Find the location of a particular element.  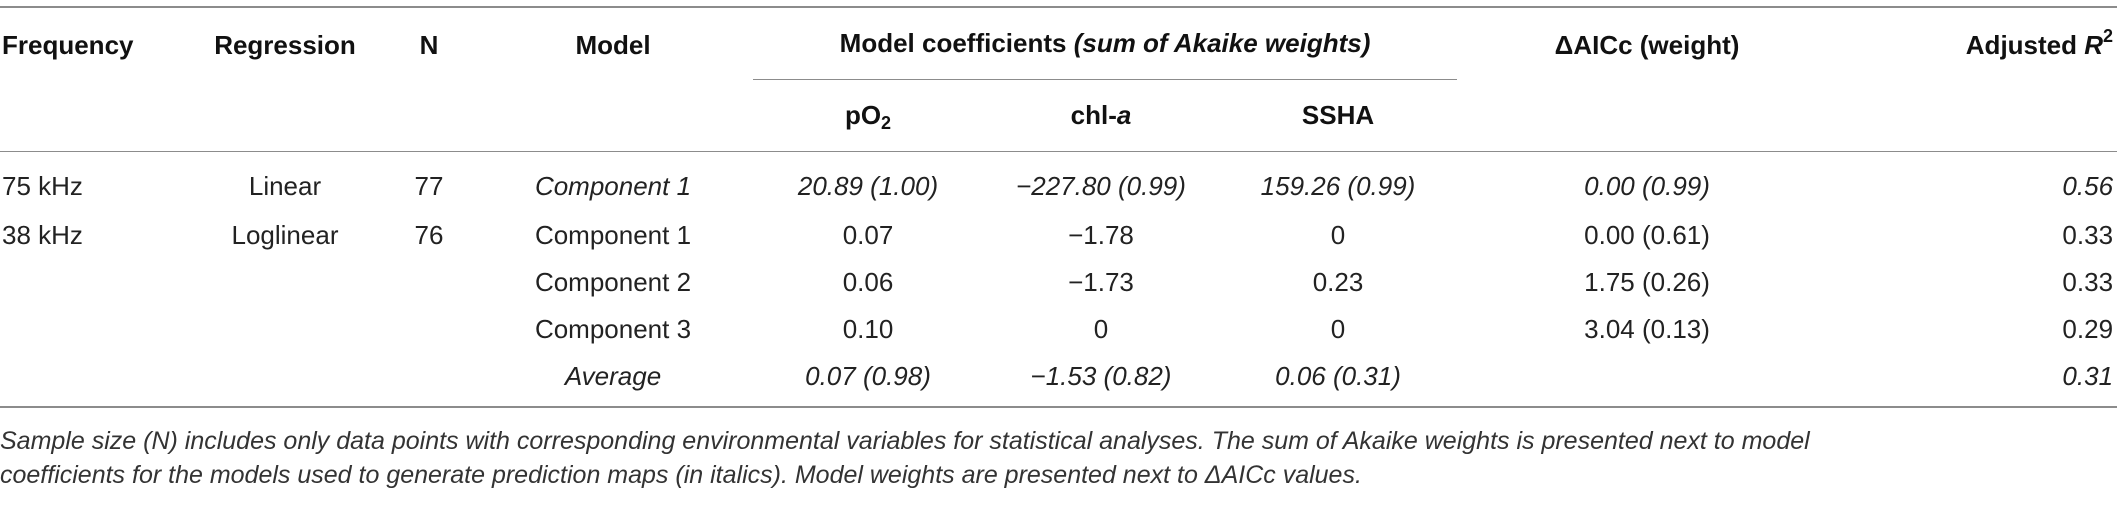

cell-ssha: 159.26 (0.99) is located at coordinates (1338, 186).